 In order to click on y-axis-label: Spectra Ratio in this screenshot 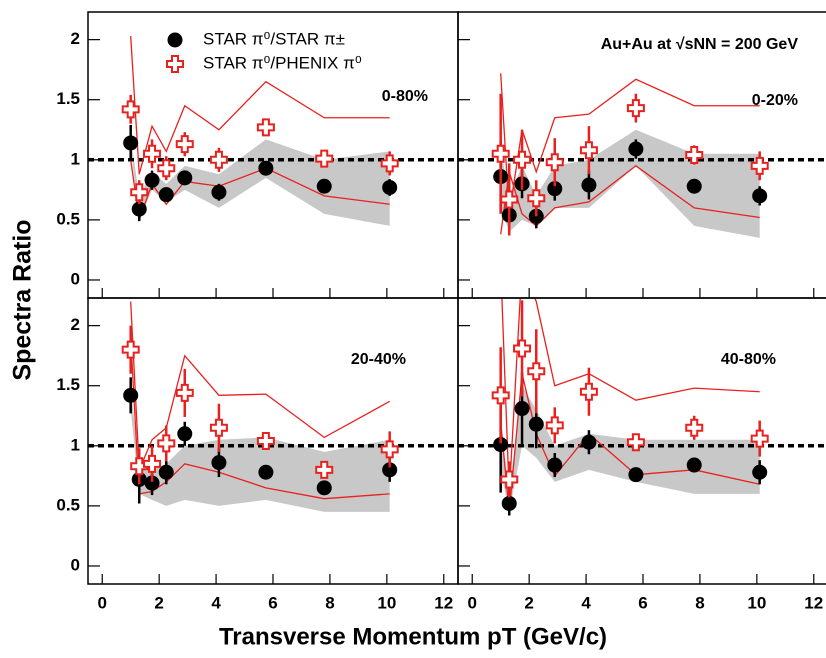, I will do `click(23, 299)`.